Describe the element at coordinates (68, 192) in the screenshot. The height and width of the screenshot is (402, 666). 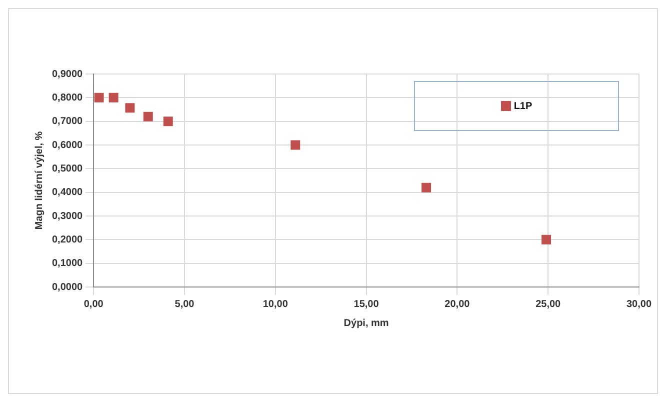
I see `y-tick-label: 0,4000` at that location.